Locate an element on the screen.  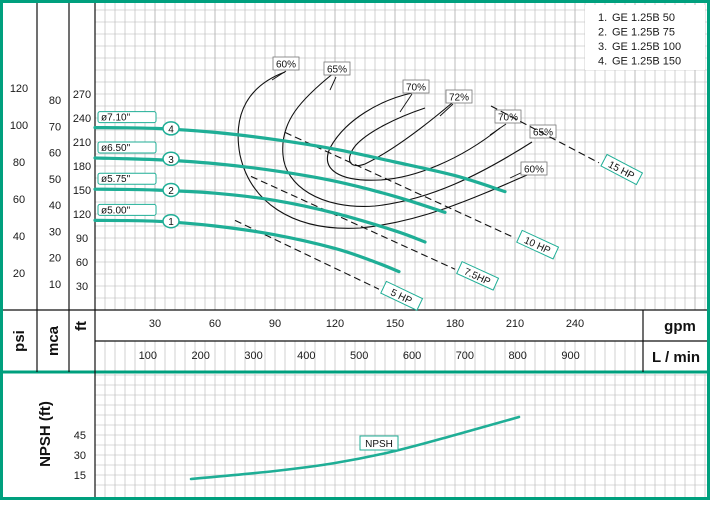
gpm-tick: 90 is located at coordinates (275, 324).